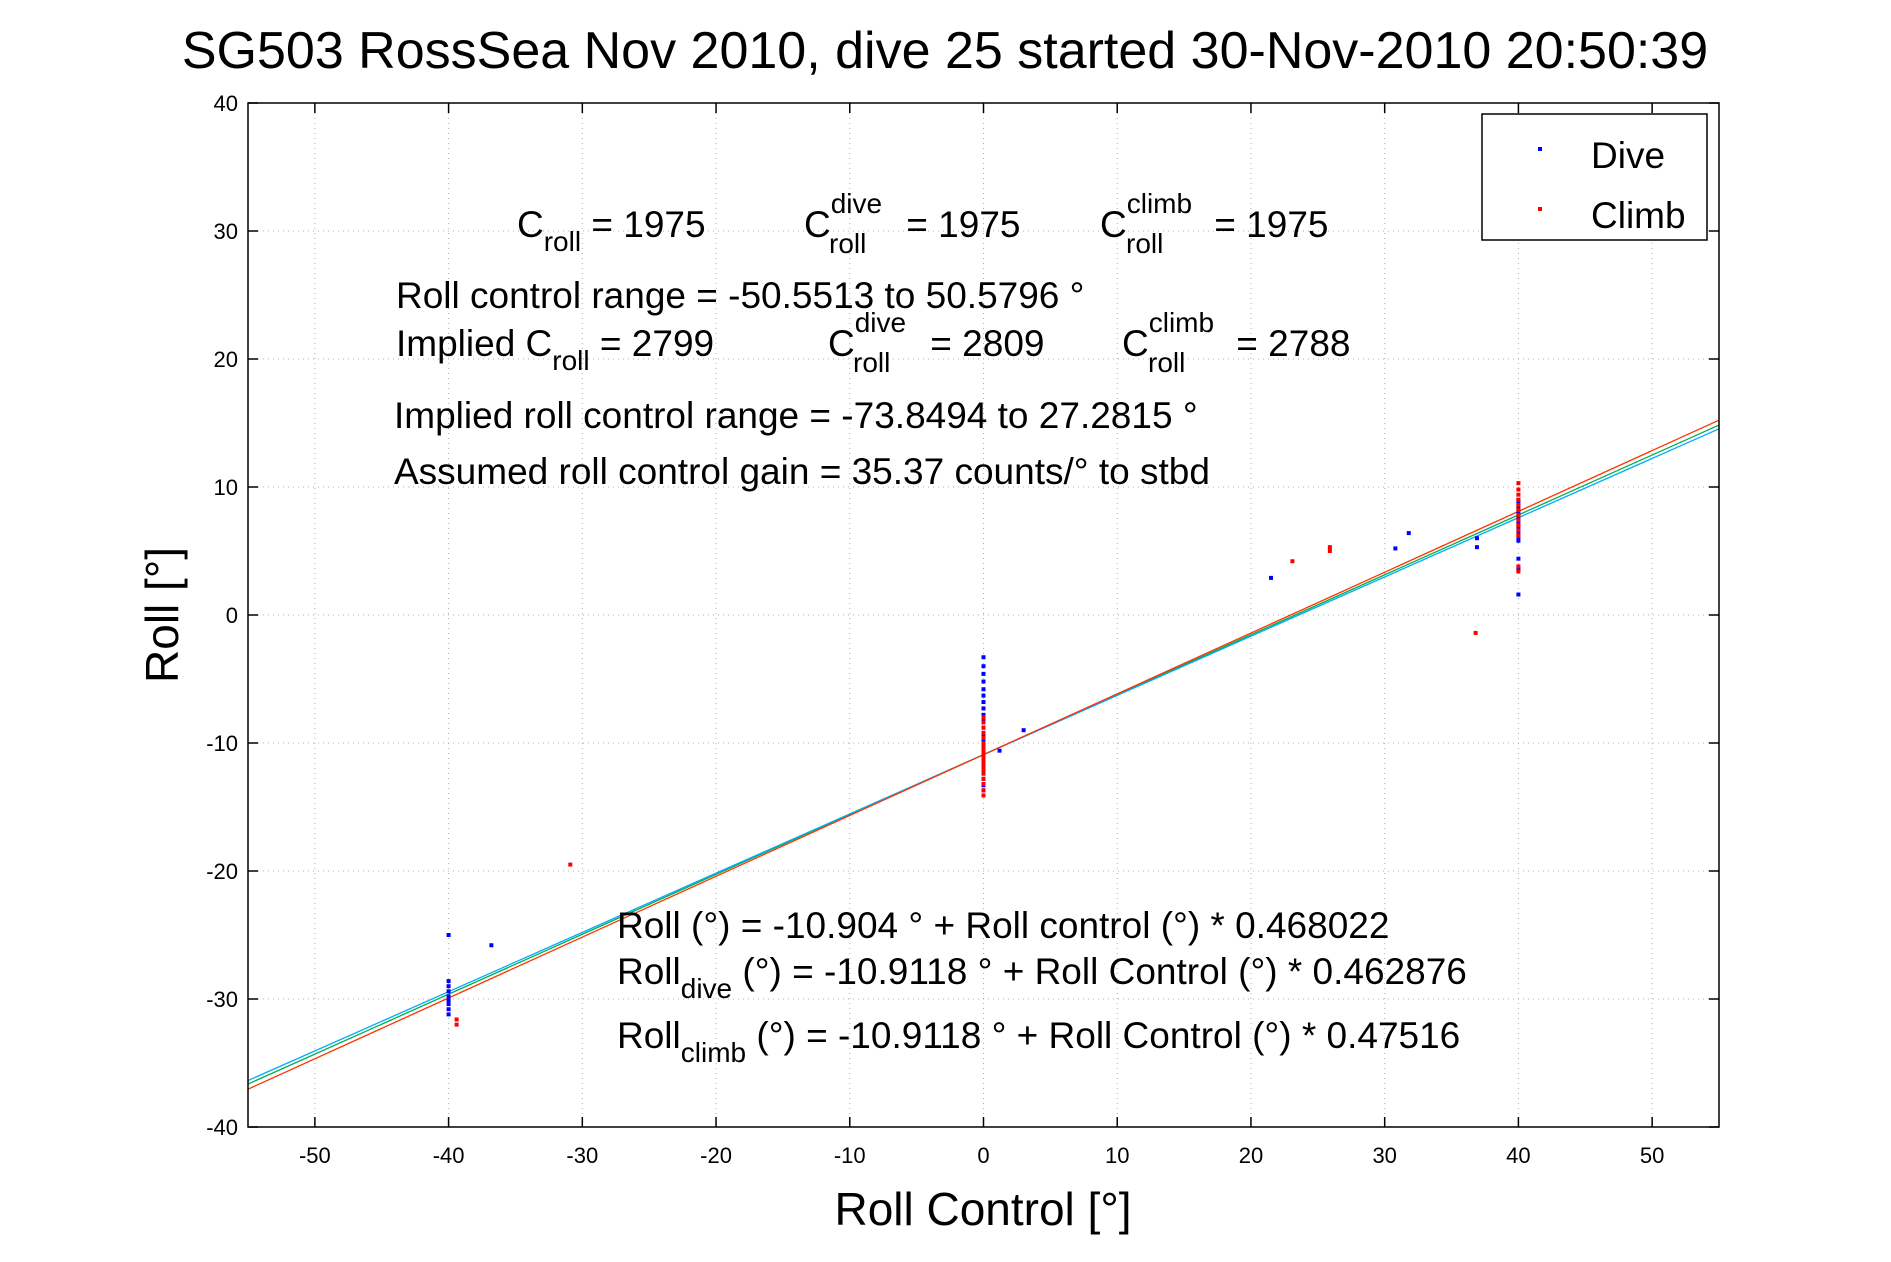 The height and width of the screenshot is (1262, 1891). What do you see at coordinates (1628, 155) in the screenshot?
I see `legend-label-dive: Dive` at bounding box center [1628, 155].